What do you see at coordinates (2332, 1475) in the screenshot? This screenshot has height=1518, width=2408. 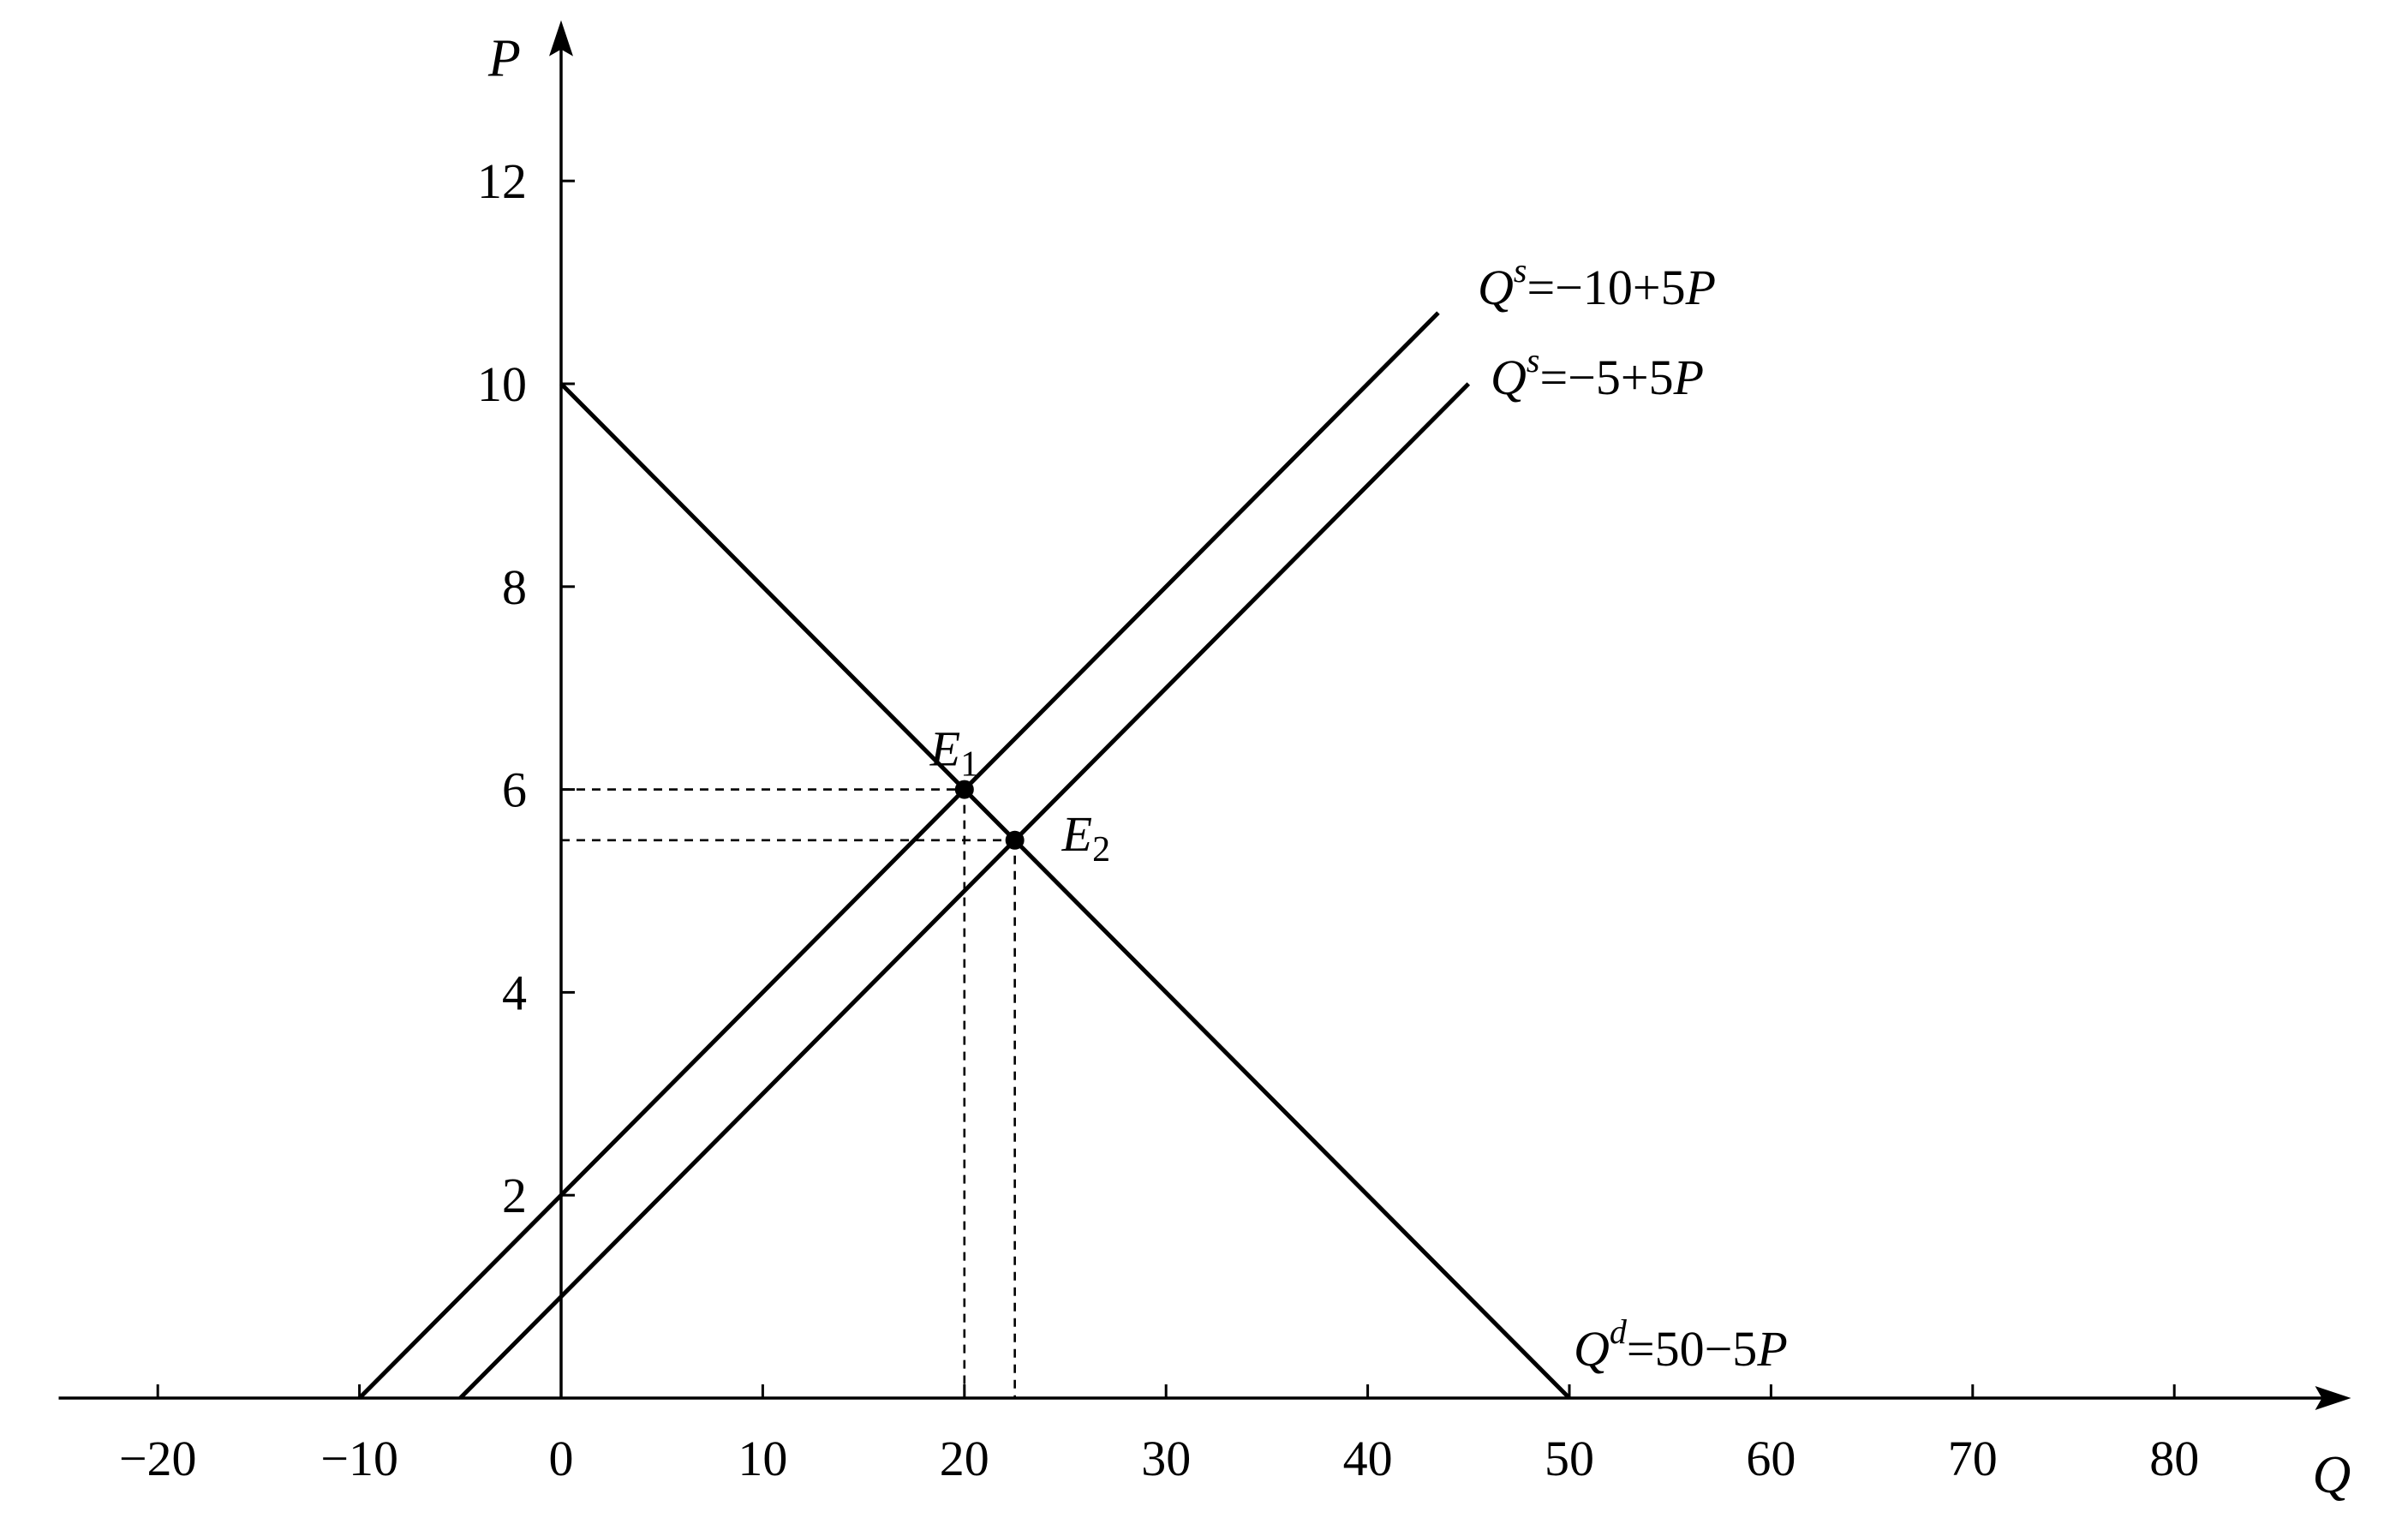 I see `x-axis-label: Q` at bounding box center [2332, 1475].